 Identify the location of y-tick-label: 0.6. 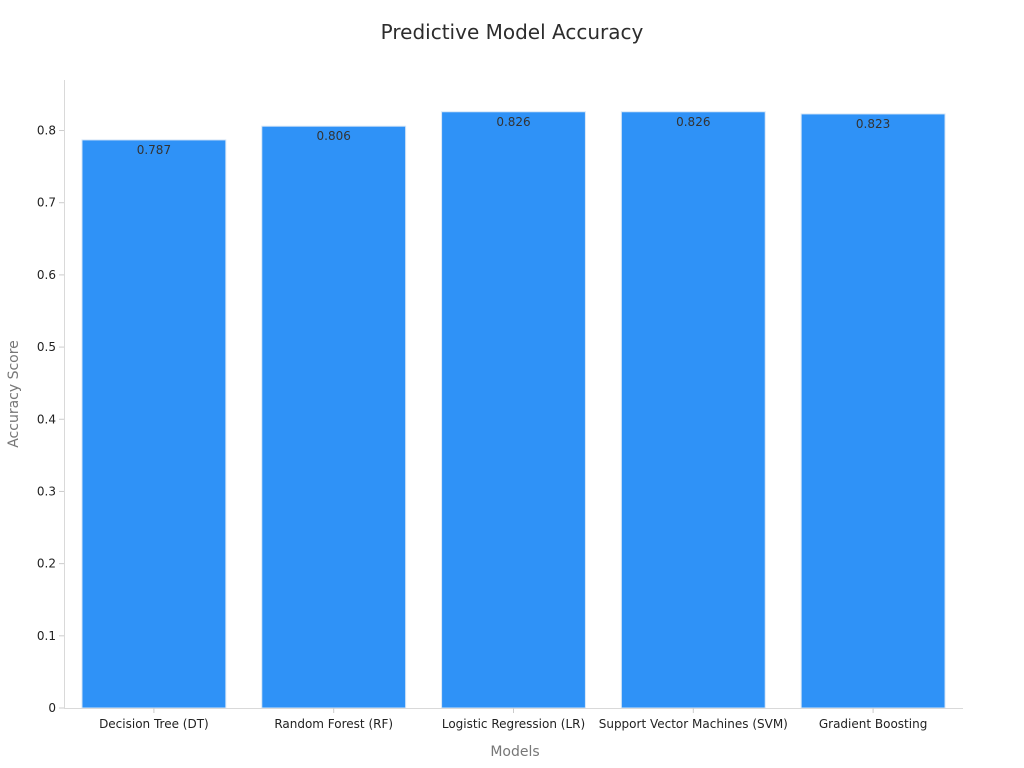
(46, 275).